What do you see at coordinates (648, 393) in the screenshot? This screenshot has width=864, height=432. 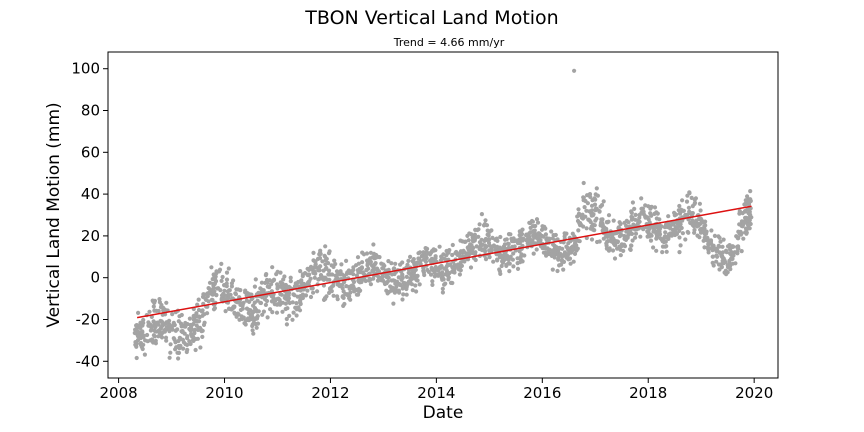 I see `x-tick-label: 2018` at bounding box center [648, 393].